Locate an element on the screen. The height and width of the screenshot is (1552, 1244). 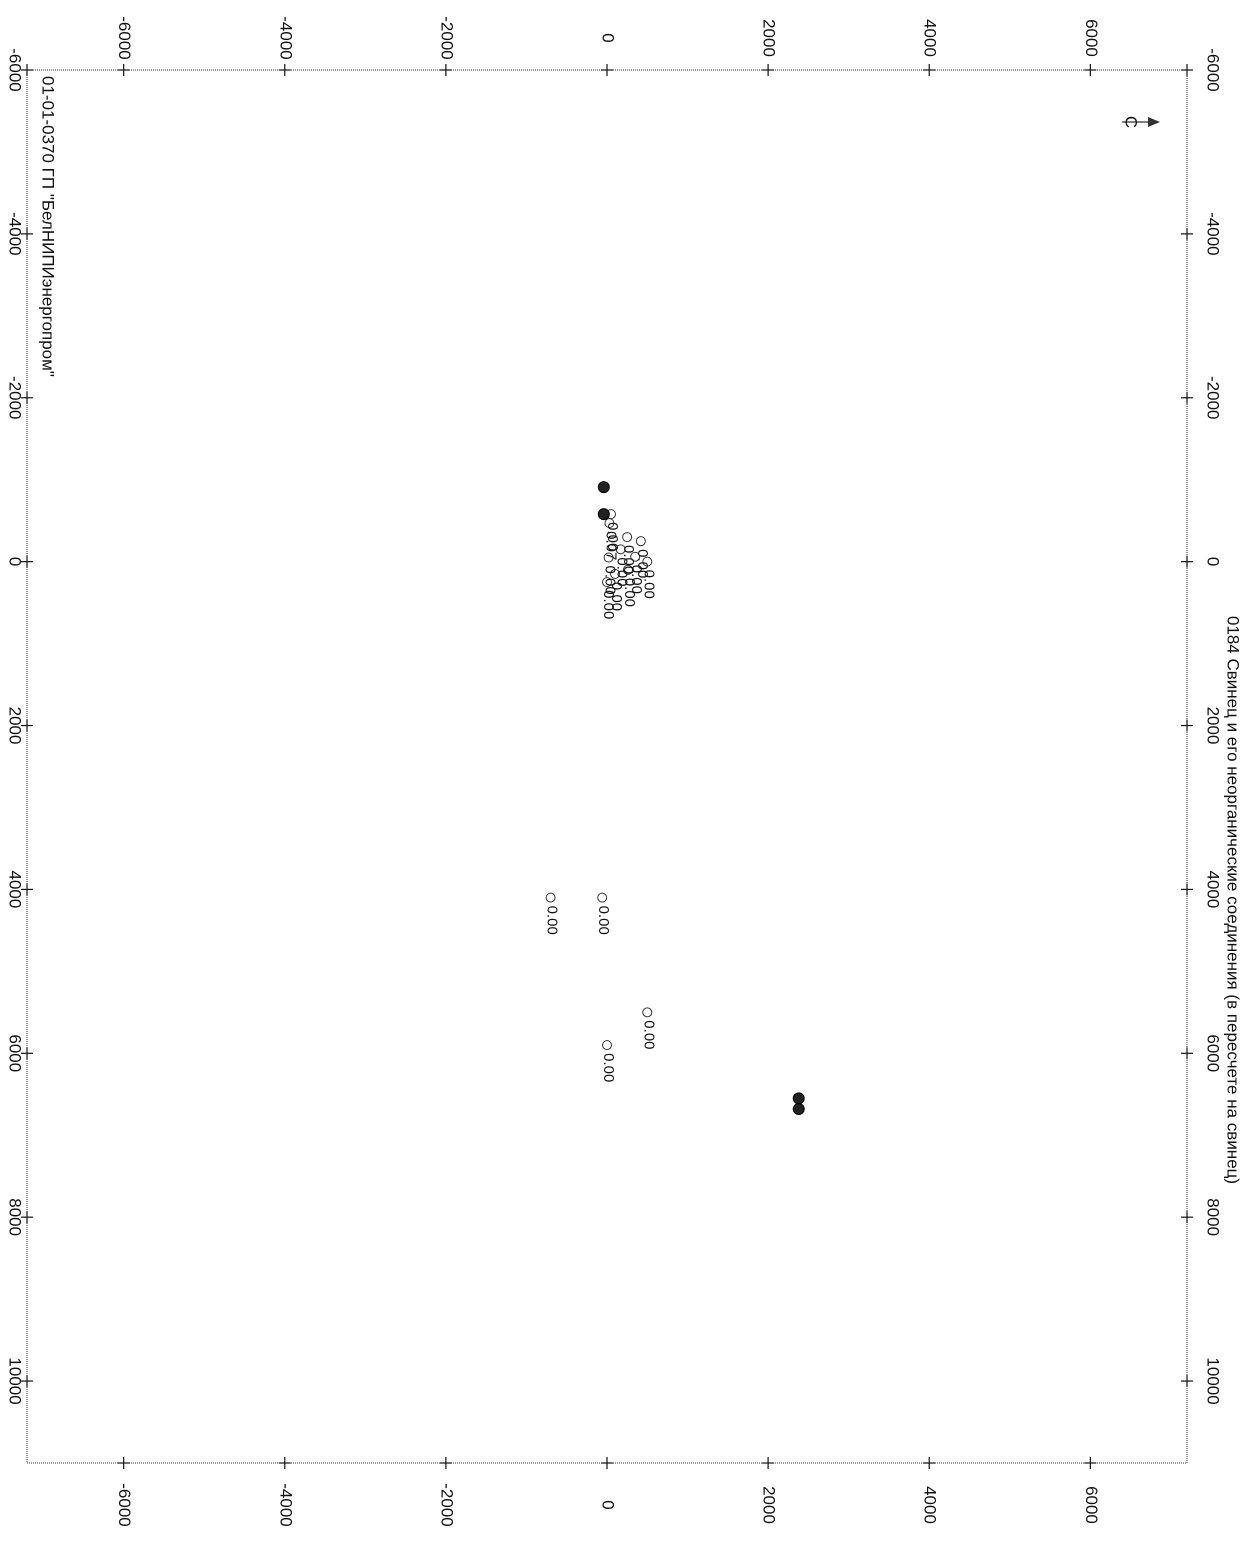
y-tick-label-top: 0 is located at coordinates (608, 37).